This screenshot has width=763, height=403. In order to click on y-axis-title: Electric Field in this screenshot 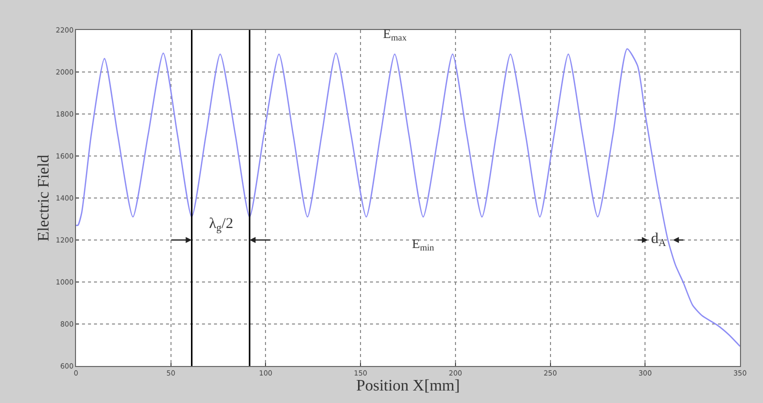, I will do `click(44, 198)`.